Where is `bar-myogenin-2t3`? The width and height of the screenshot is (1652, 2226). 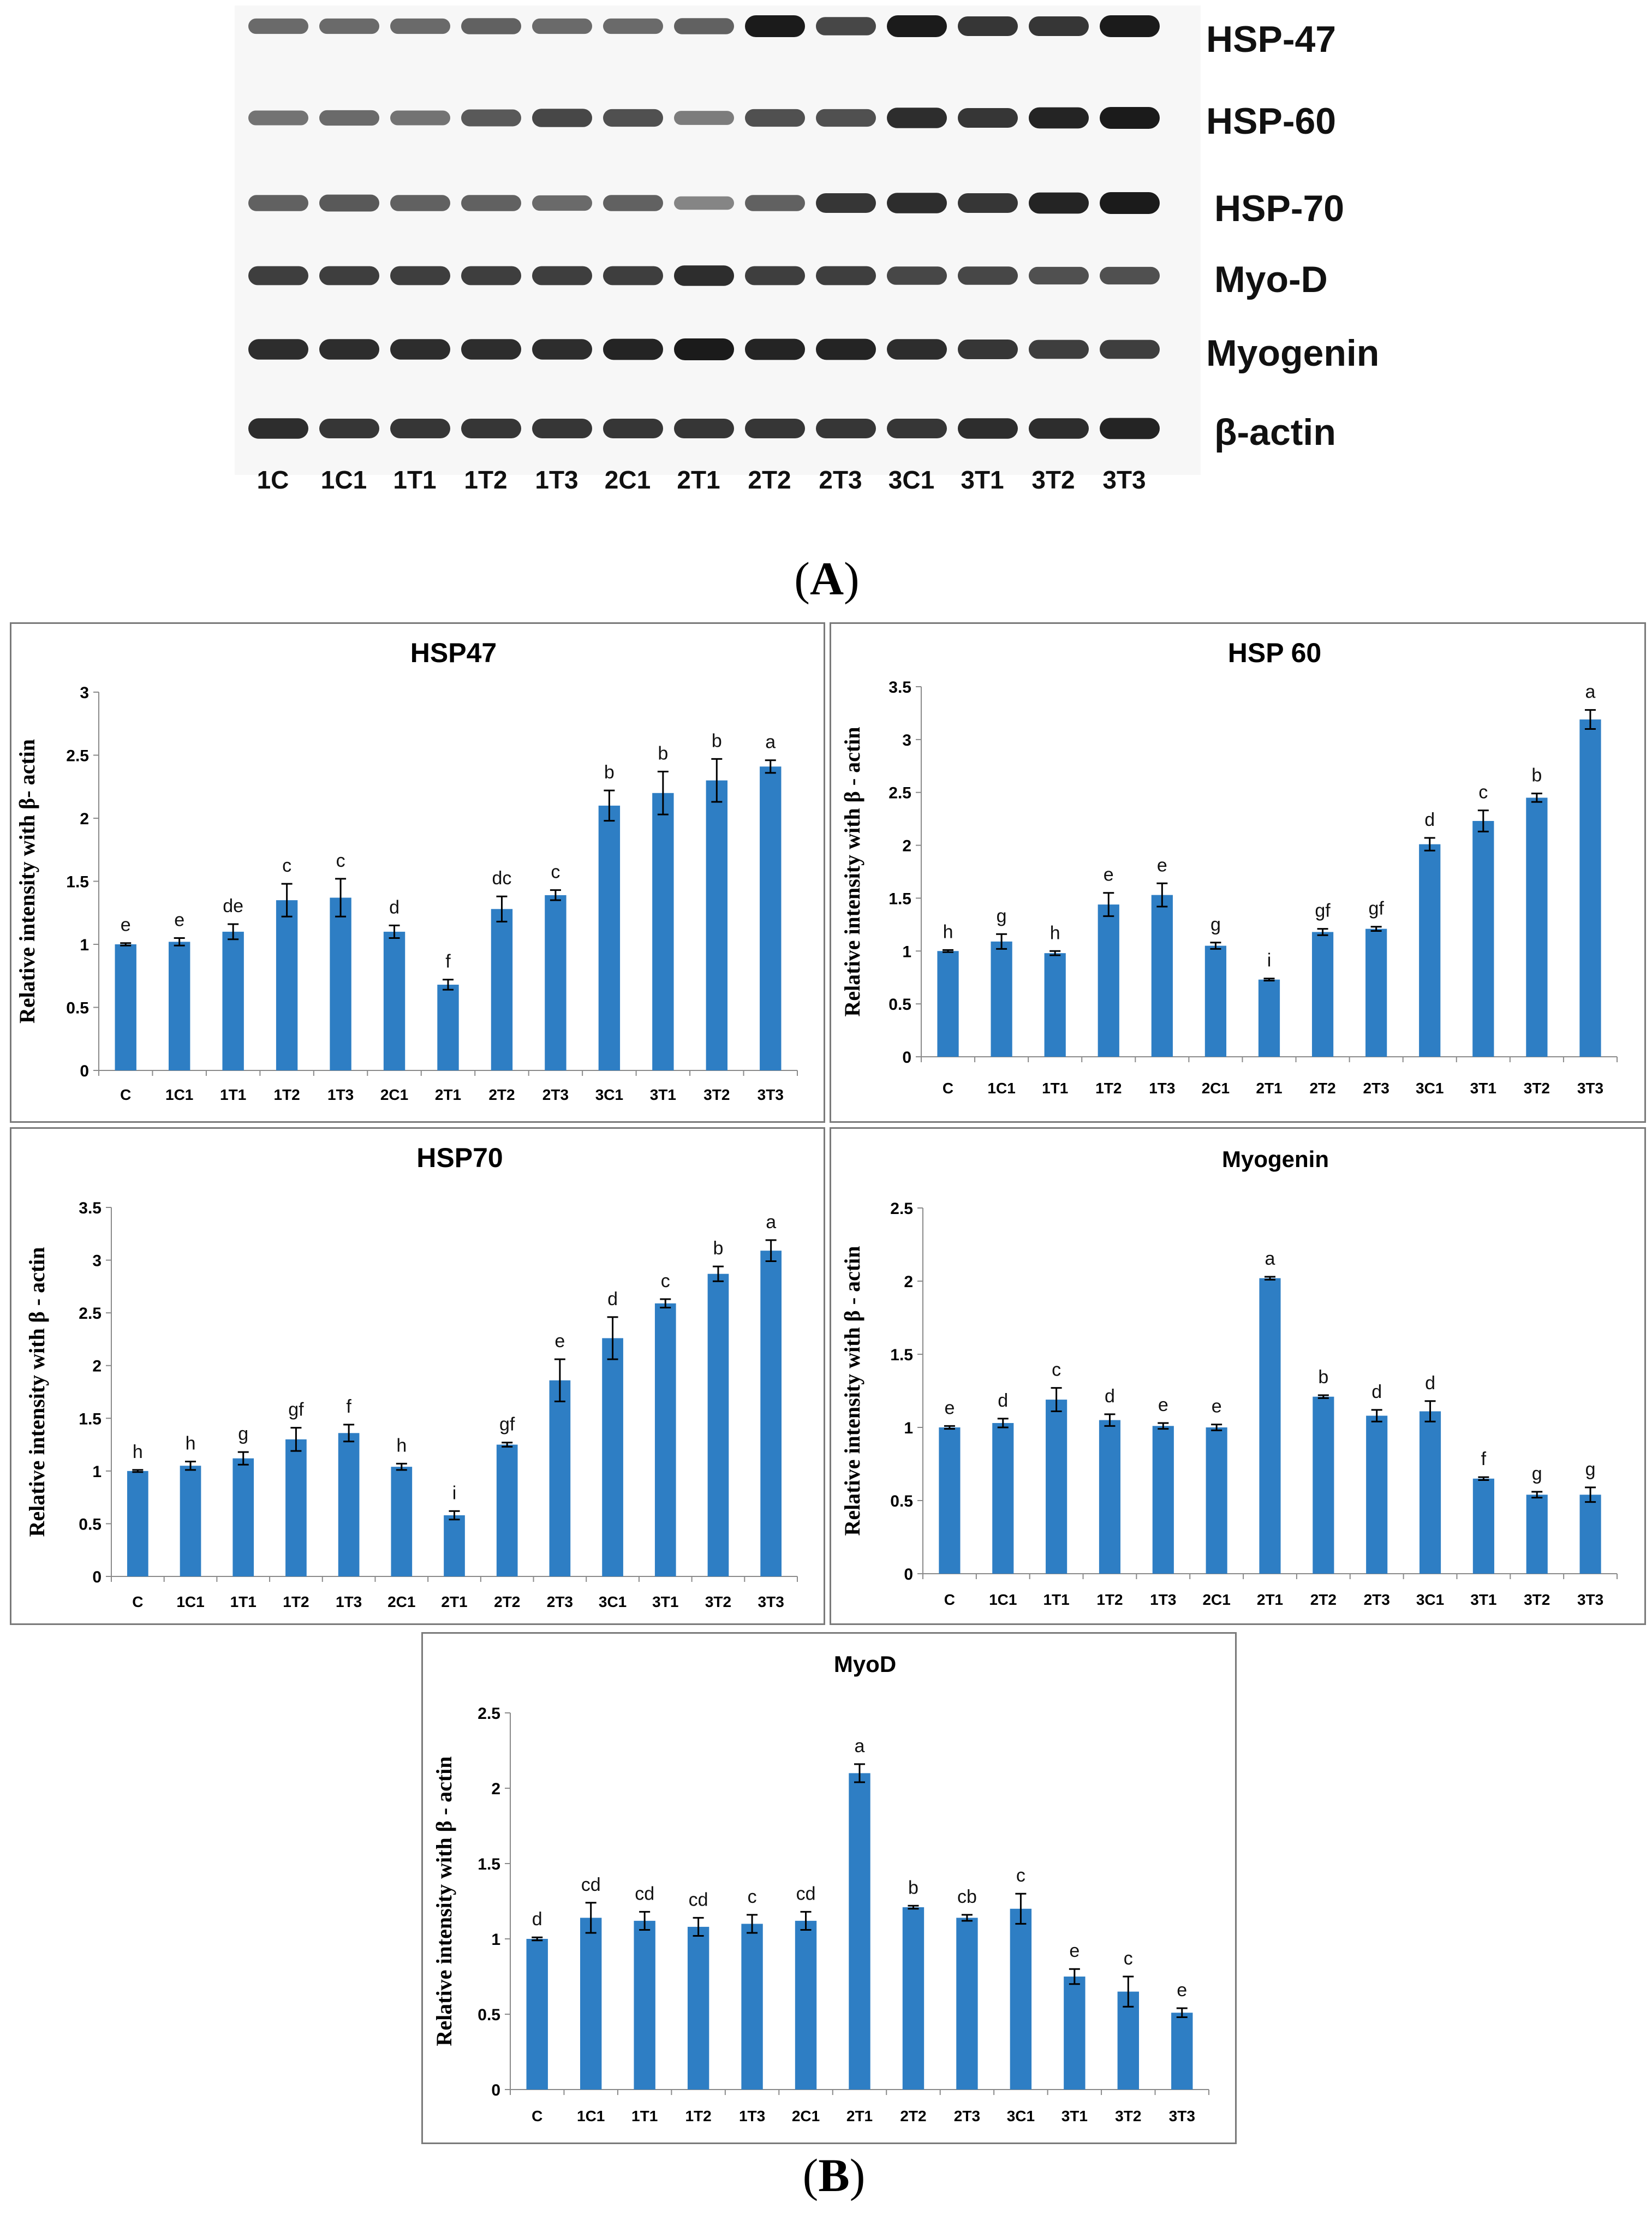
bar-myogenin-2t3 is located at coordinates (1377, 1494).